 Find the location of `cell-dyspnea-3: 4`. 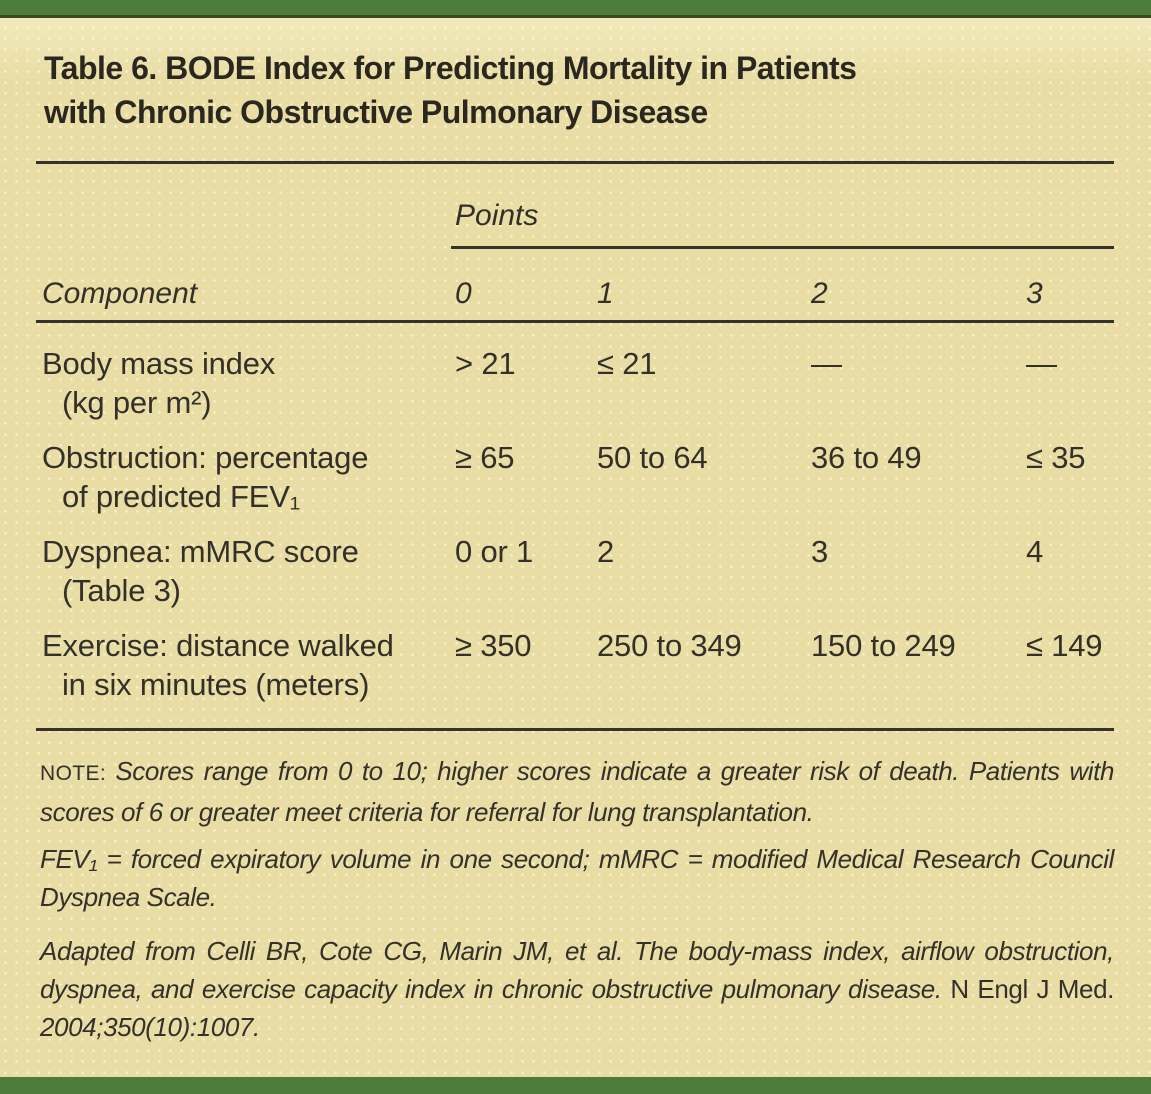

cell-dyspnea-3: 4 is located at coordinates (1035, 551).